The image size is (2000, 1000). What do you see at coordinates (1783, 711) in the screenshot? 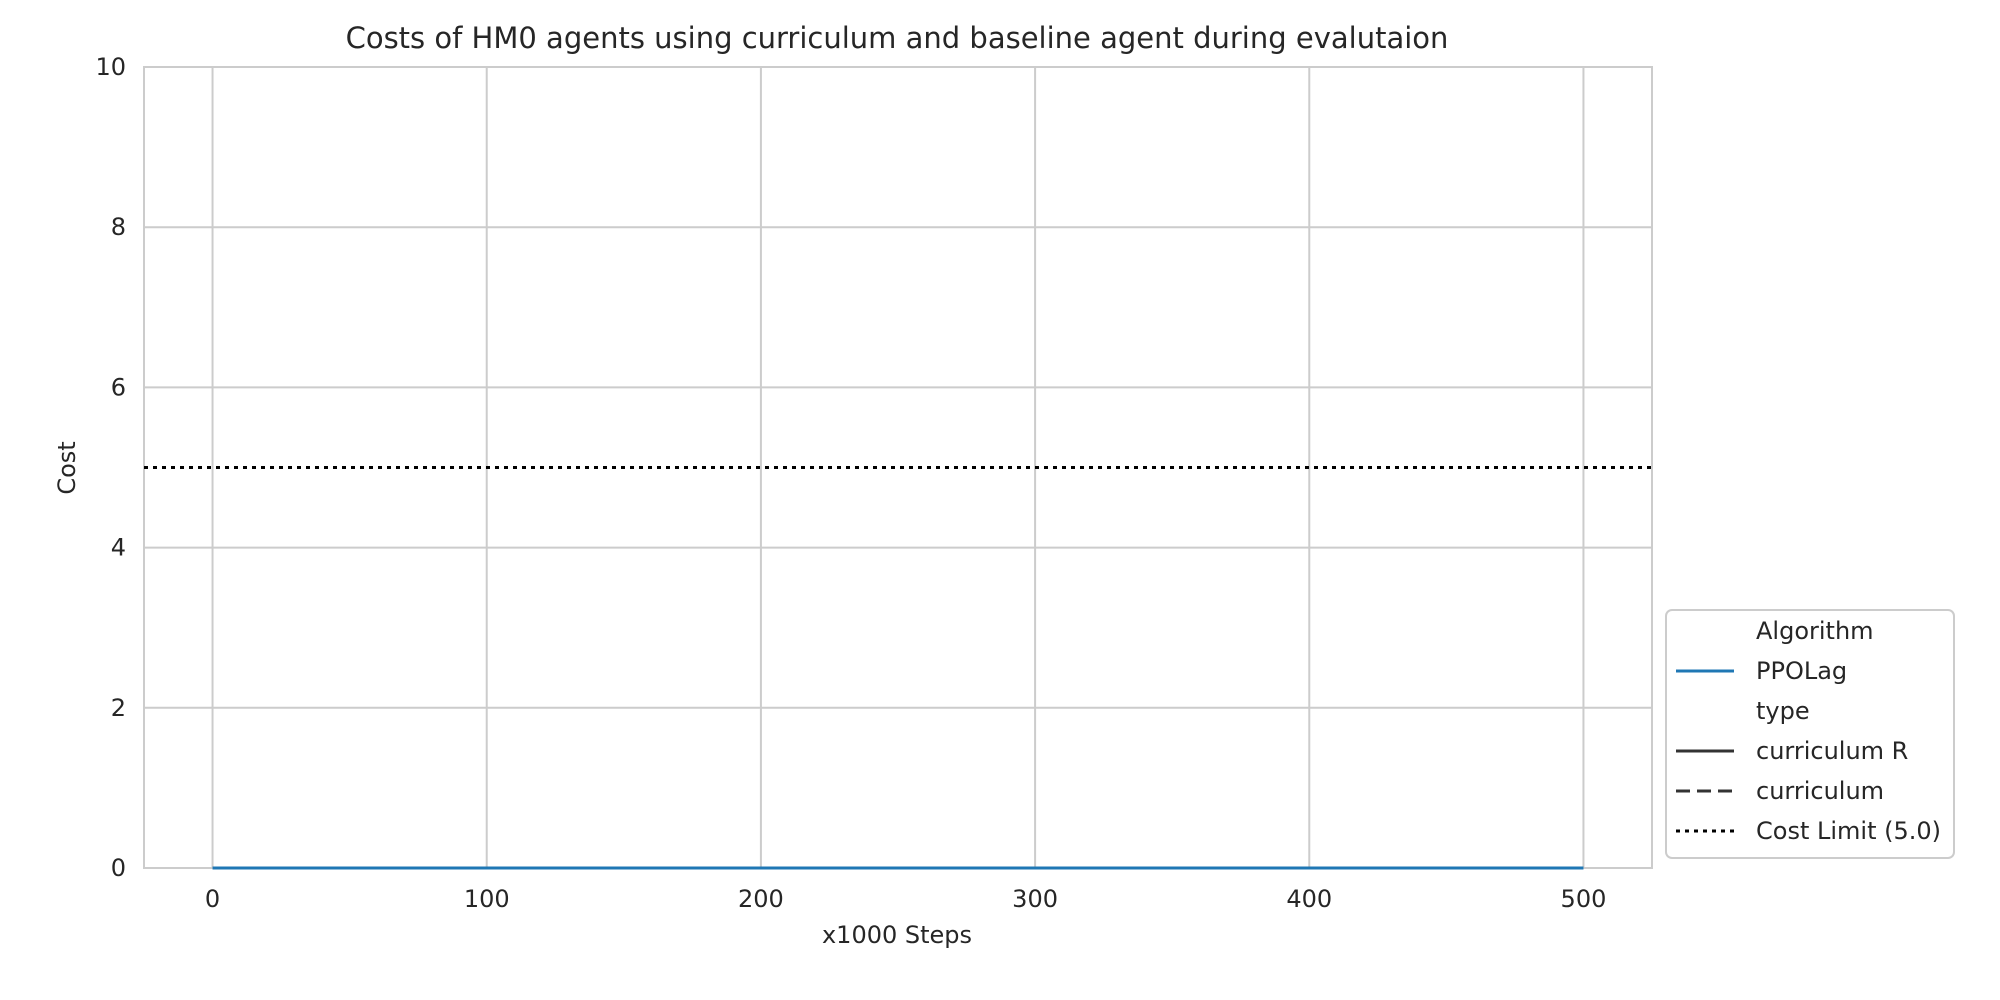
I see `legend-group-title: type` at bounding box center [1783, 711].